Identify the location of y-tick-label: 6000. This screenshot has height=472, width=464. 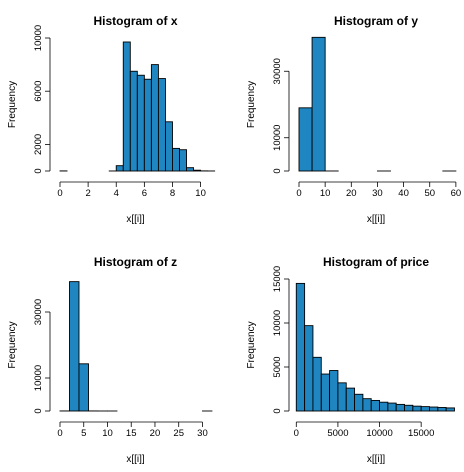
(38, 91).